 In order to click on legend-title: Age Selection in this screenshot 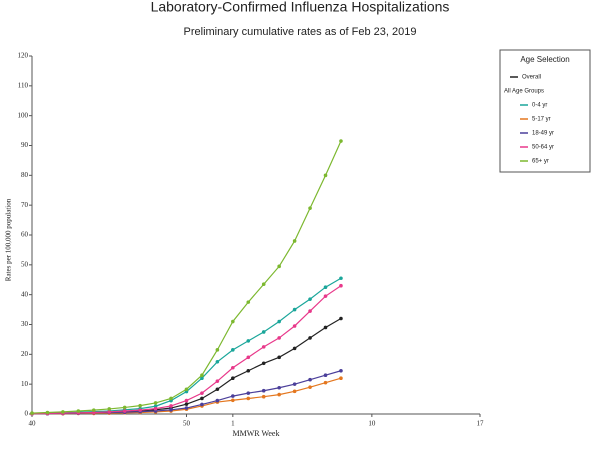, I will do `click(544, 59)`.